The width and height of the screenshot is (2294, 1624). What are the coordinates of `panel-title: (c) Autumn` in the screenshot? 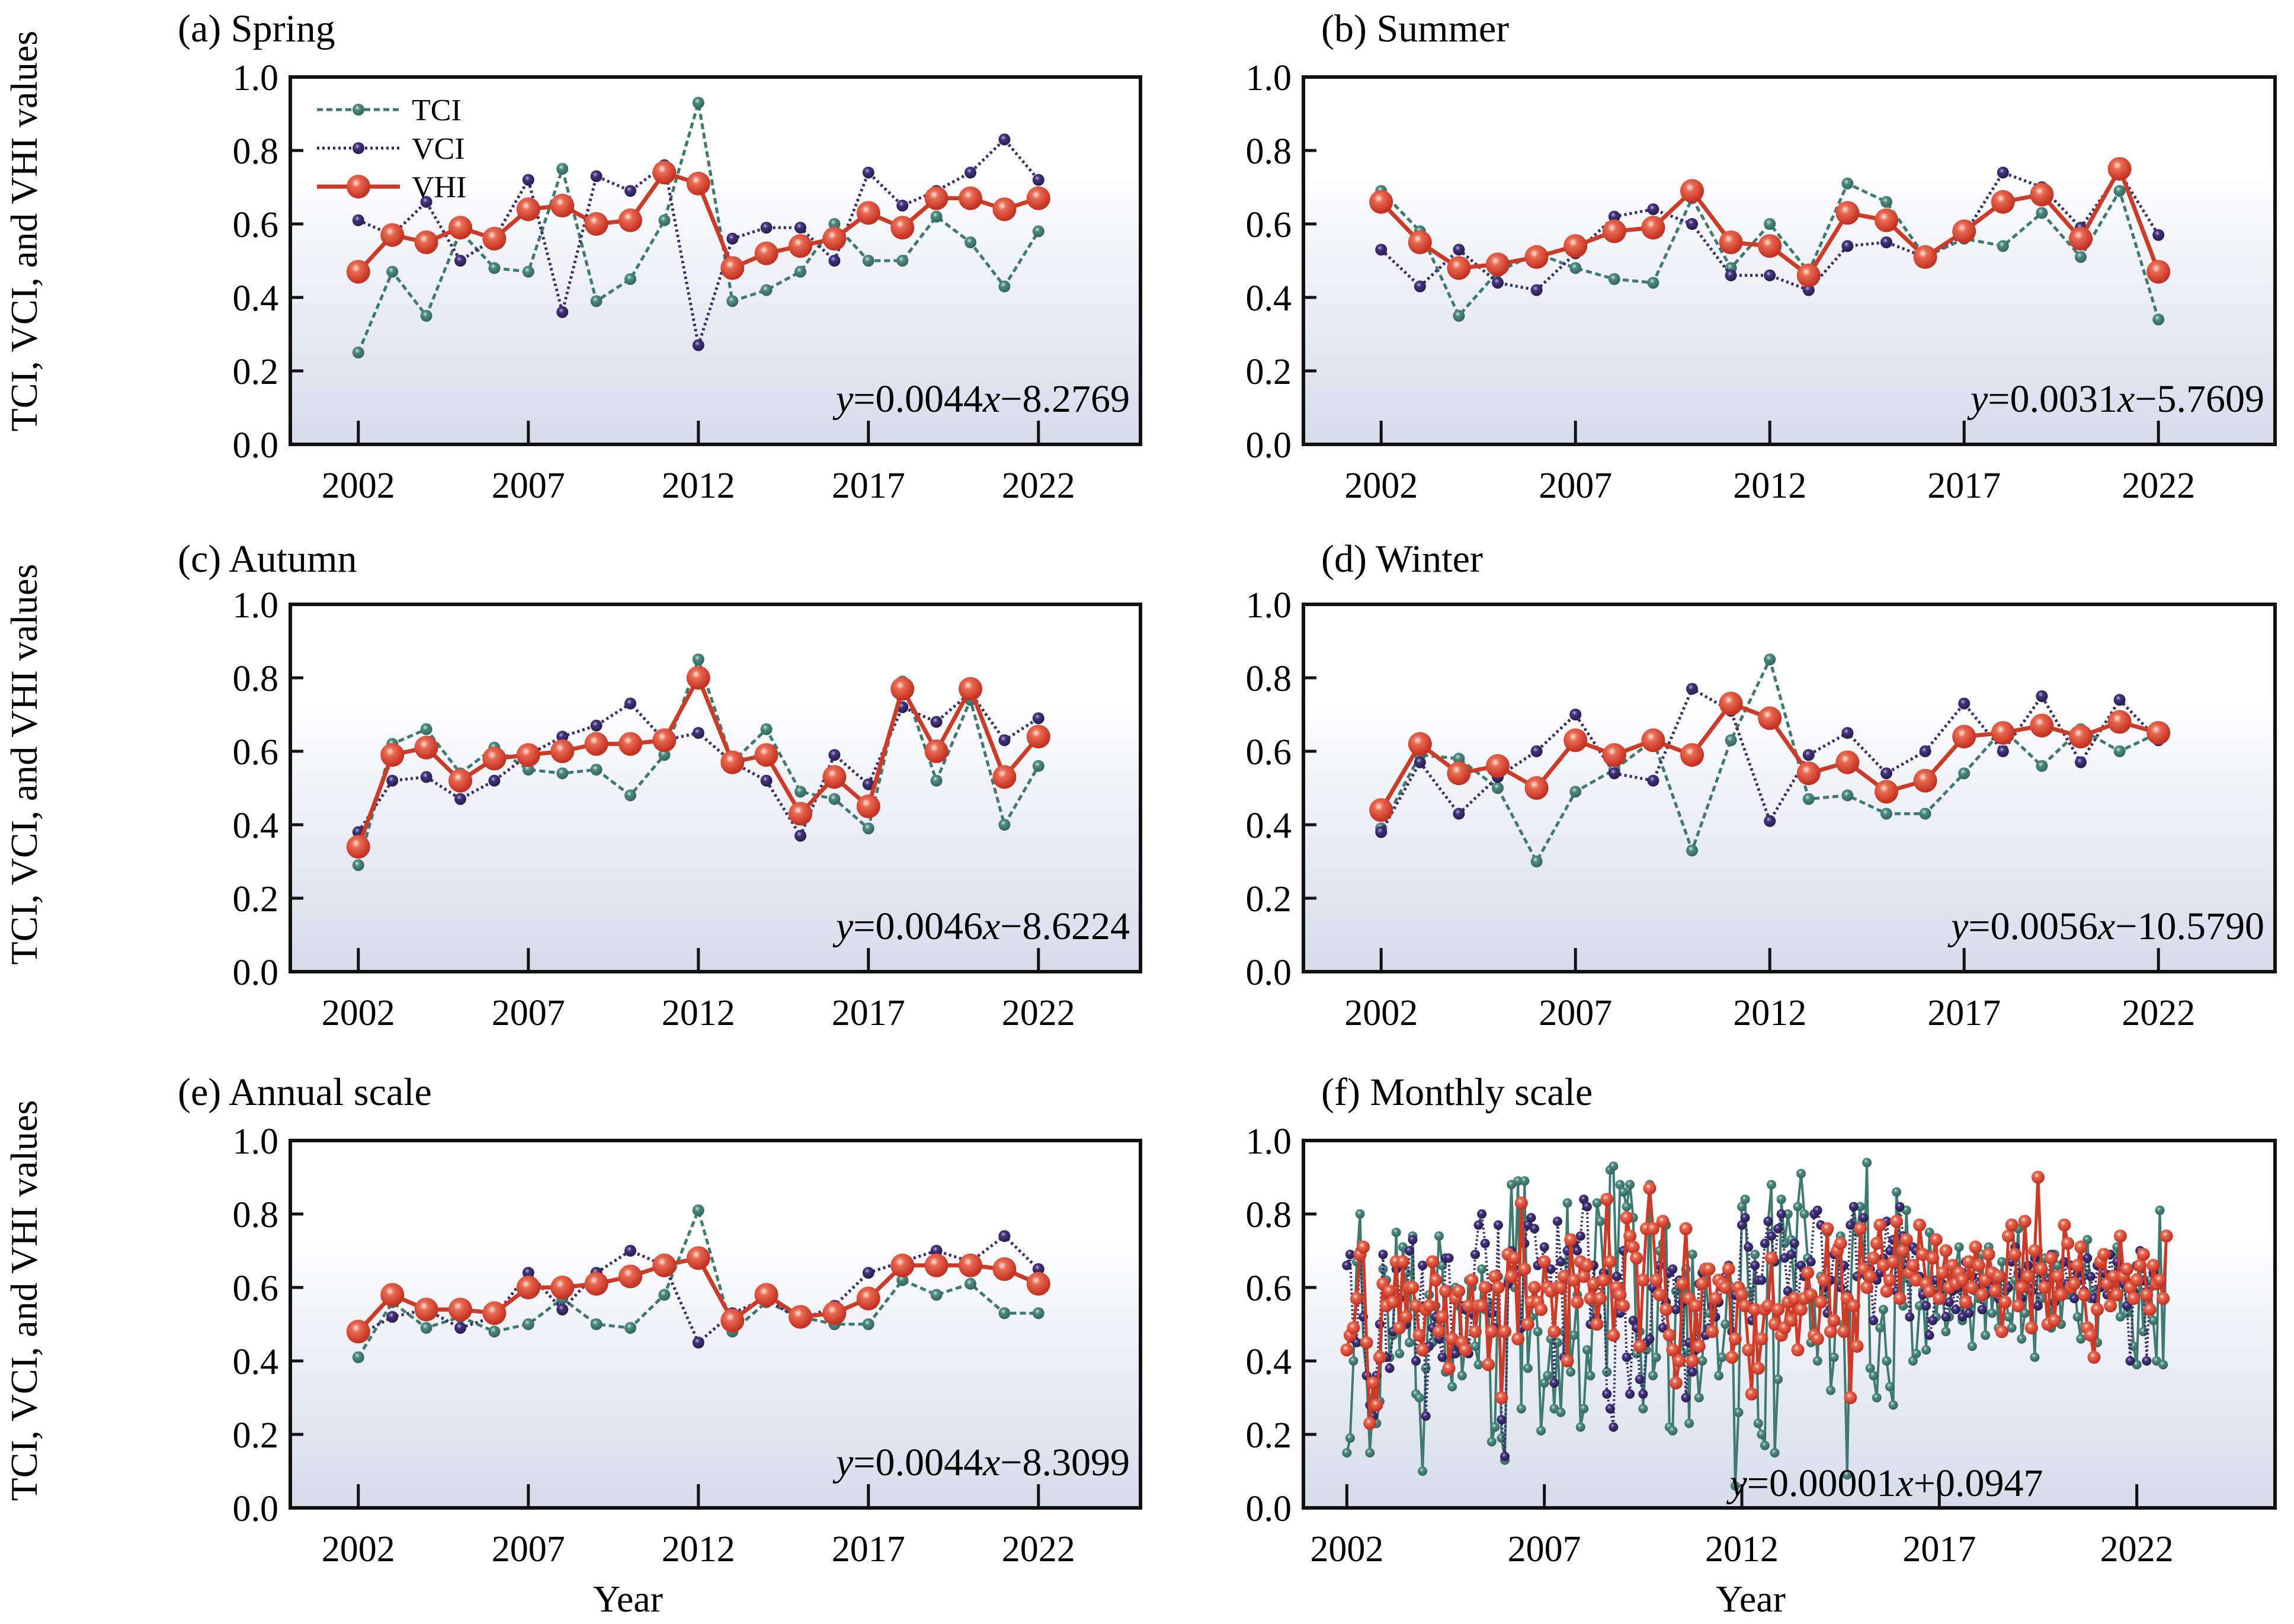 It's located at (267, 559).